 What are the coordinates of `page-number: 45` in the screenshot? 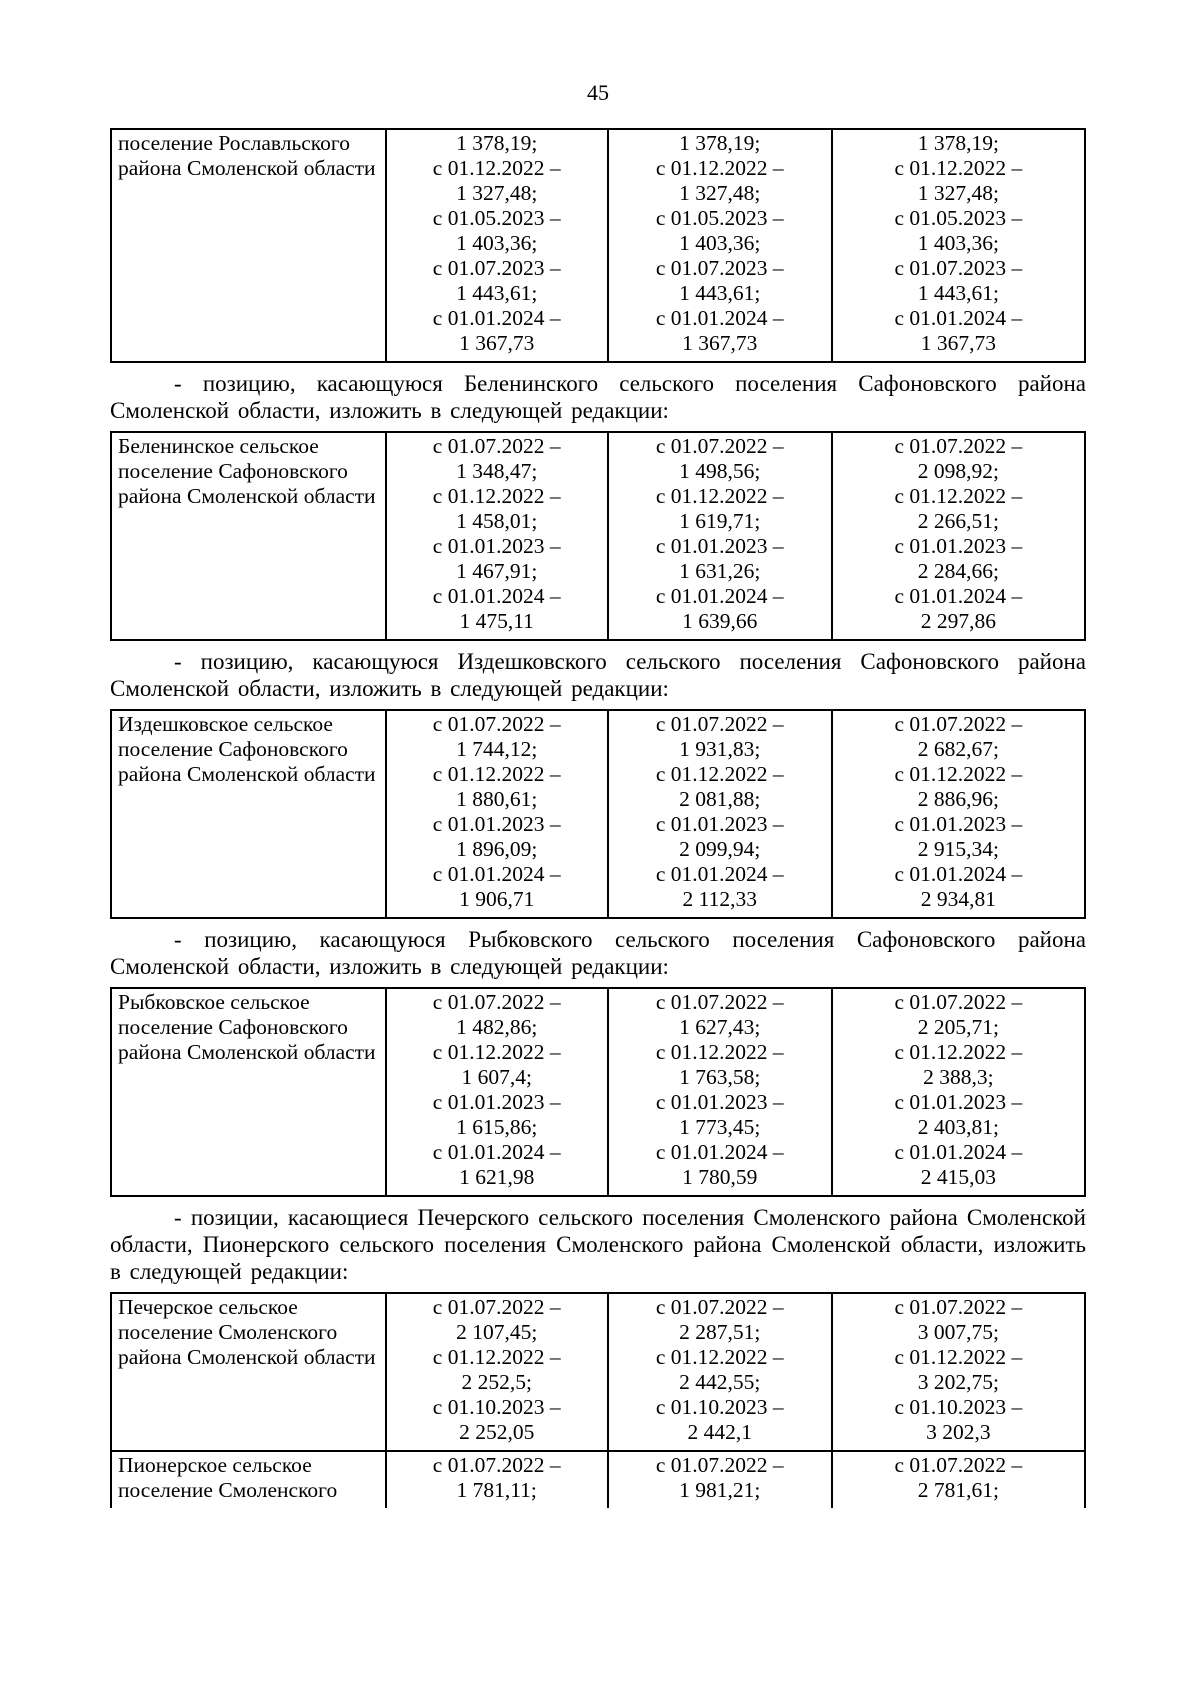 It's located at (598, 92).